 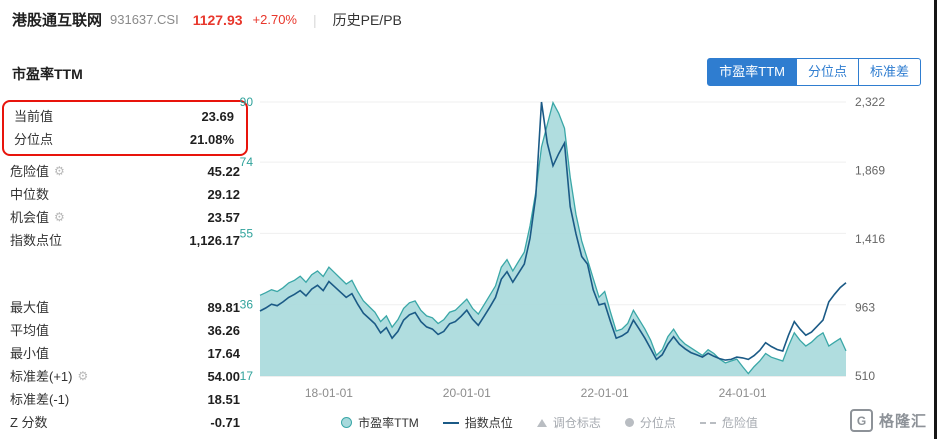 I want to click on stat-value: -0.71, so click(x=225, y=422).